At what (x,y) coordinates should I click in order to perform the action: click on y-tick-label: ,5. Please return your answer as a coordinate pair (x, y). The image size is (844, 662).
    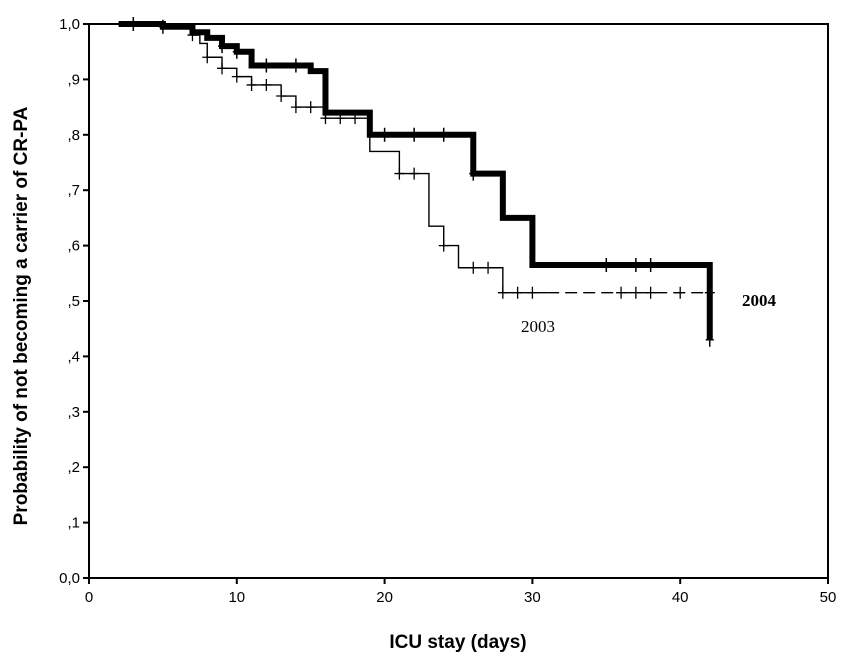
    Looking at the image, I should click on (73, 301).